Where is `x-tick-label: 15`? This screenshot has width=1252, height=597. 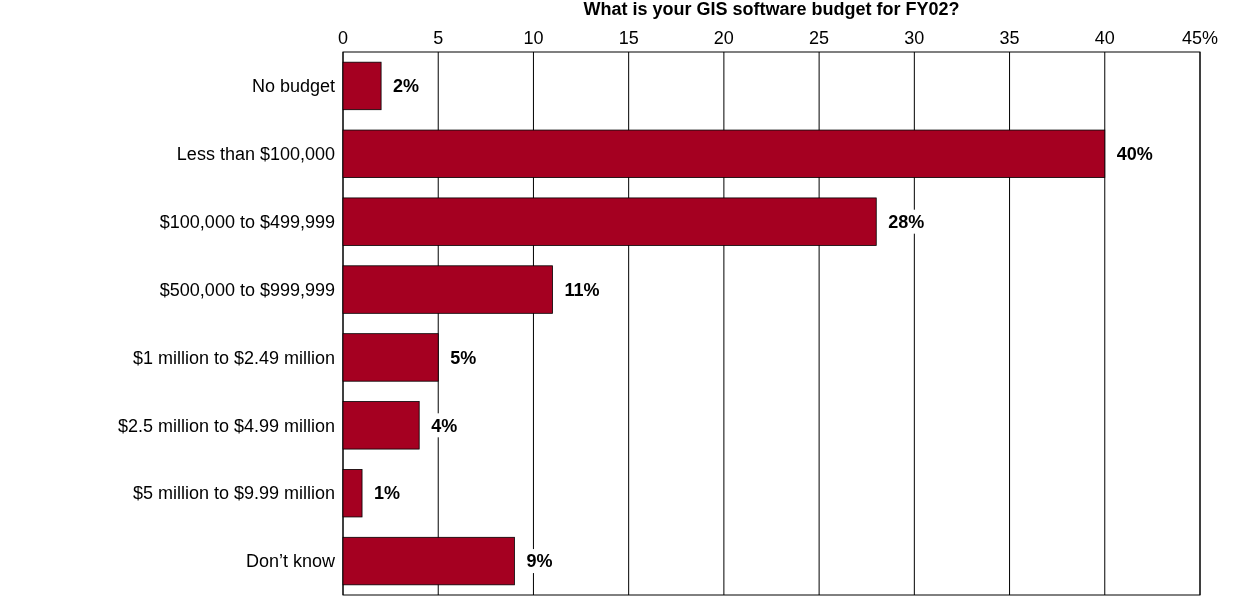
x-tick-label: 15 is located at coordinates (628, 38).